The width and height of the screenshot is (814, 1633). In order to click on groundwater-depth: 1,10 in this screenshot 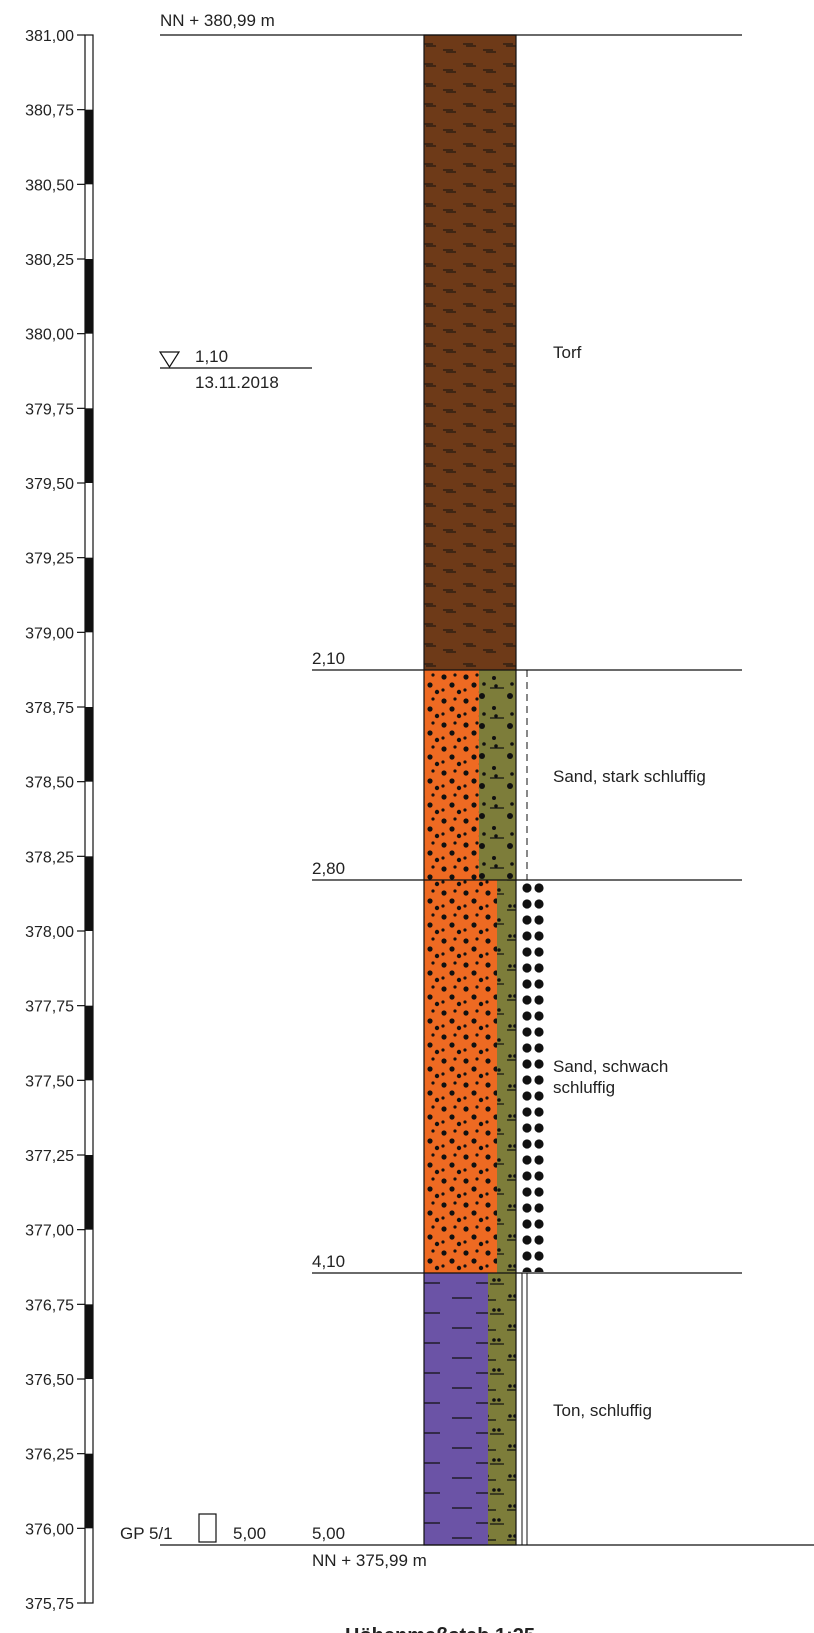, I will do `click(211, 356)`.